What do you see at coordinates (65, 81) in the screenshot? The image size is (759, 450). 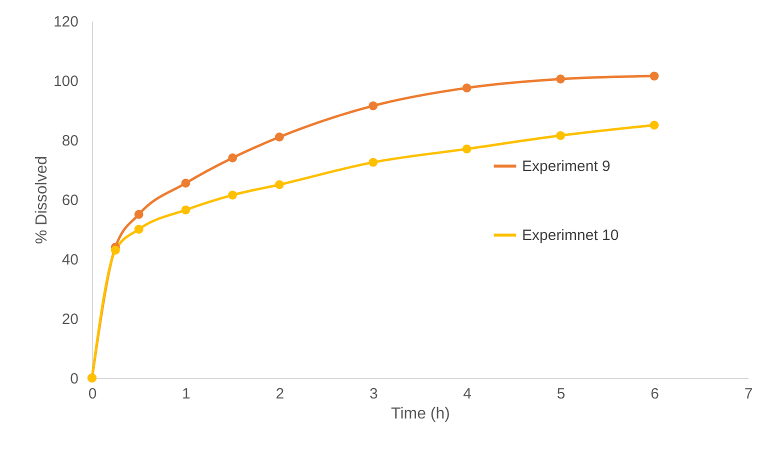 I see `y-tick-label: 100` at bounding box center [65, 81].